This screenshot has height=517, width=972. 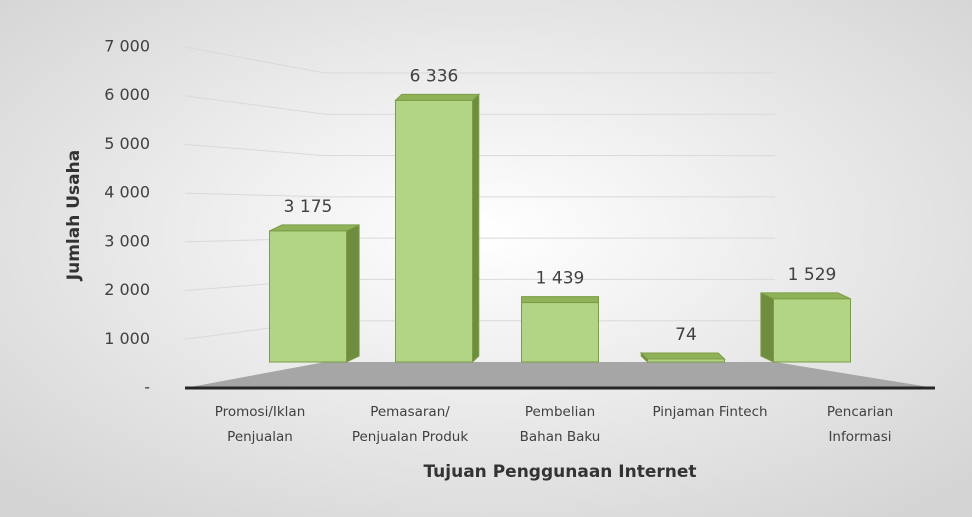 I want to click on y-tick-label: 4 000, so click(x=127, y=192).